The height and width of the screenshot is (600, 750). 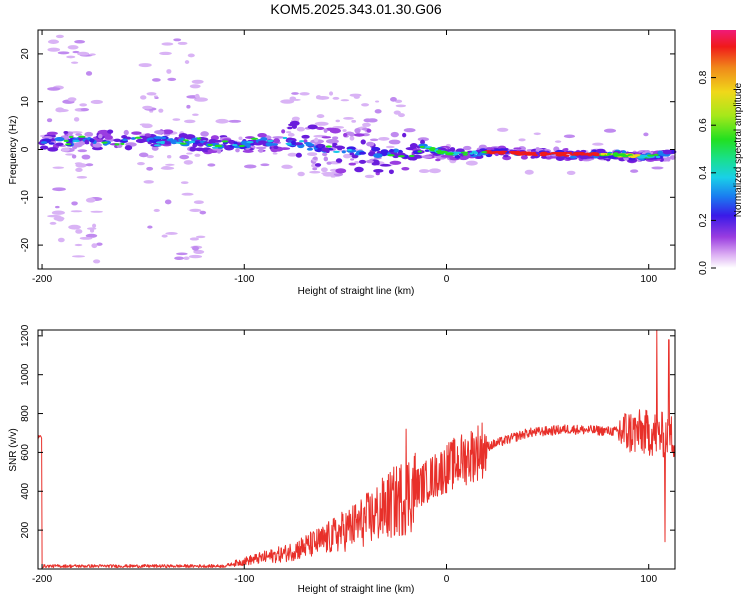 I want to click on chart-title: KOM5.2025.343.01.30.G06, so click(x=355, y=9).